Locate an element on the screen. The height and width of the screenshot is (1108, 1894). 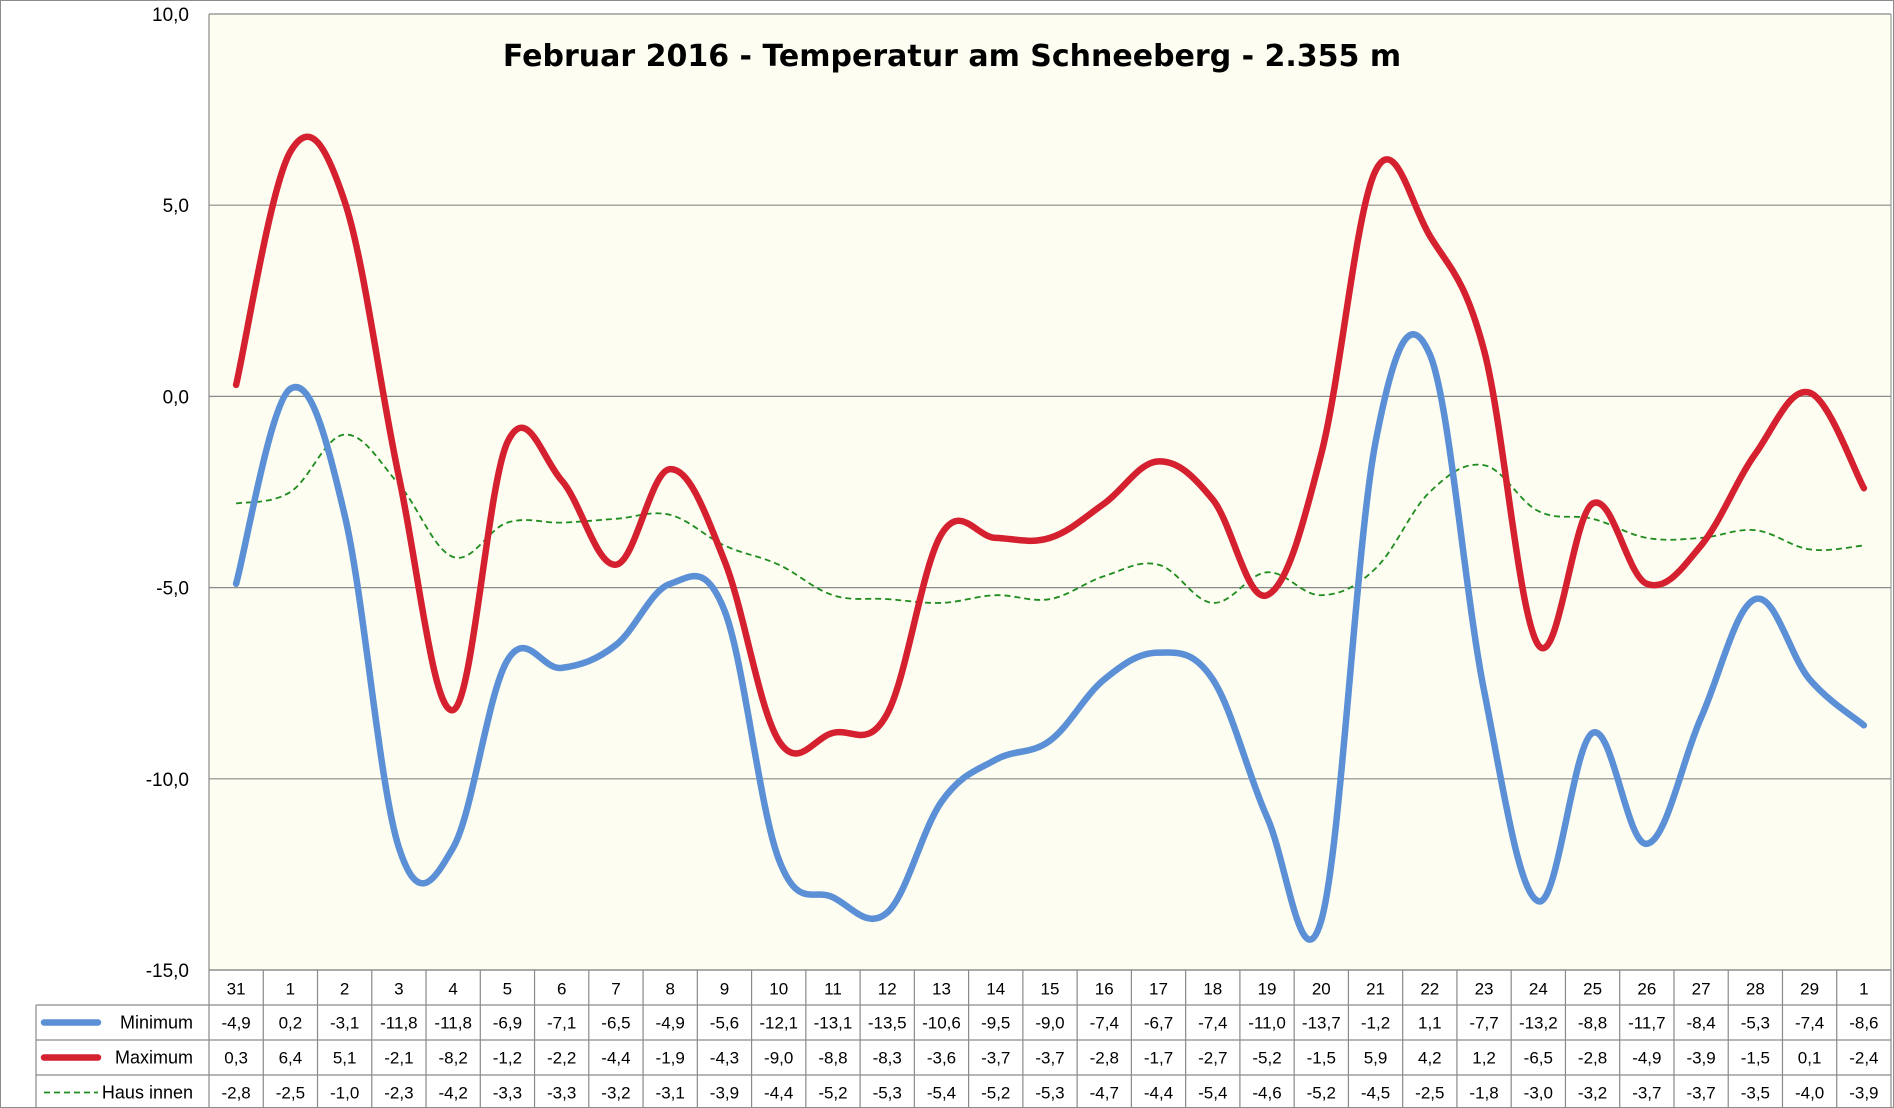
data-label: -8,3 is located at coordinates (887, 1058).